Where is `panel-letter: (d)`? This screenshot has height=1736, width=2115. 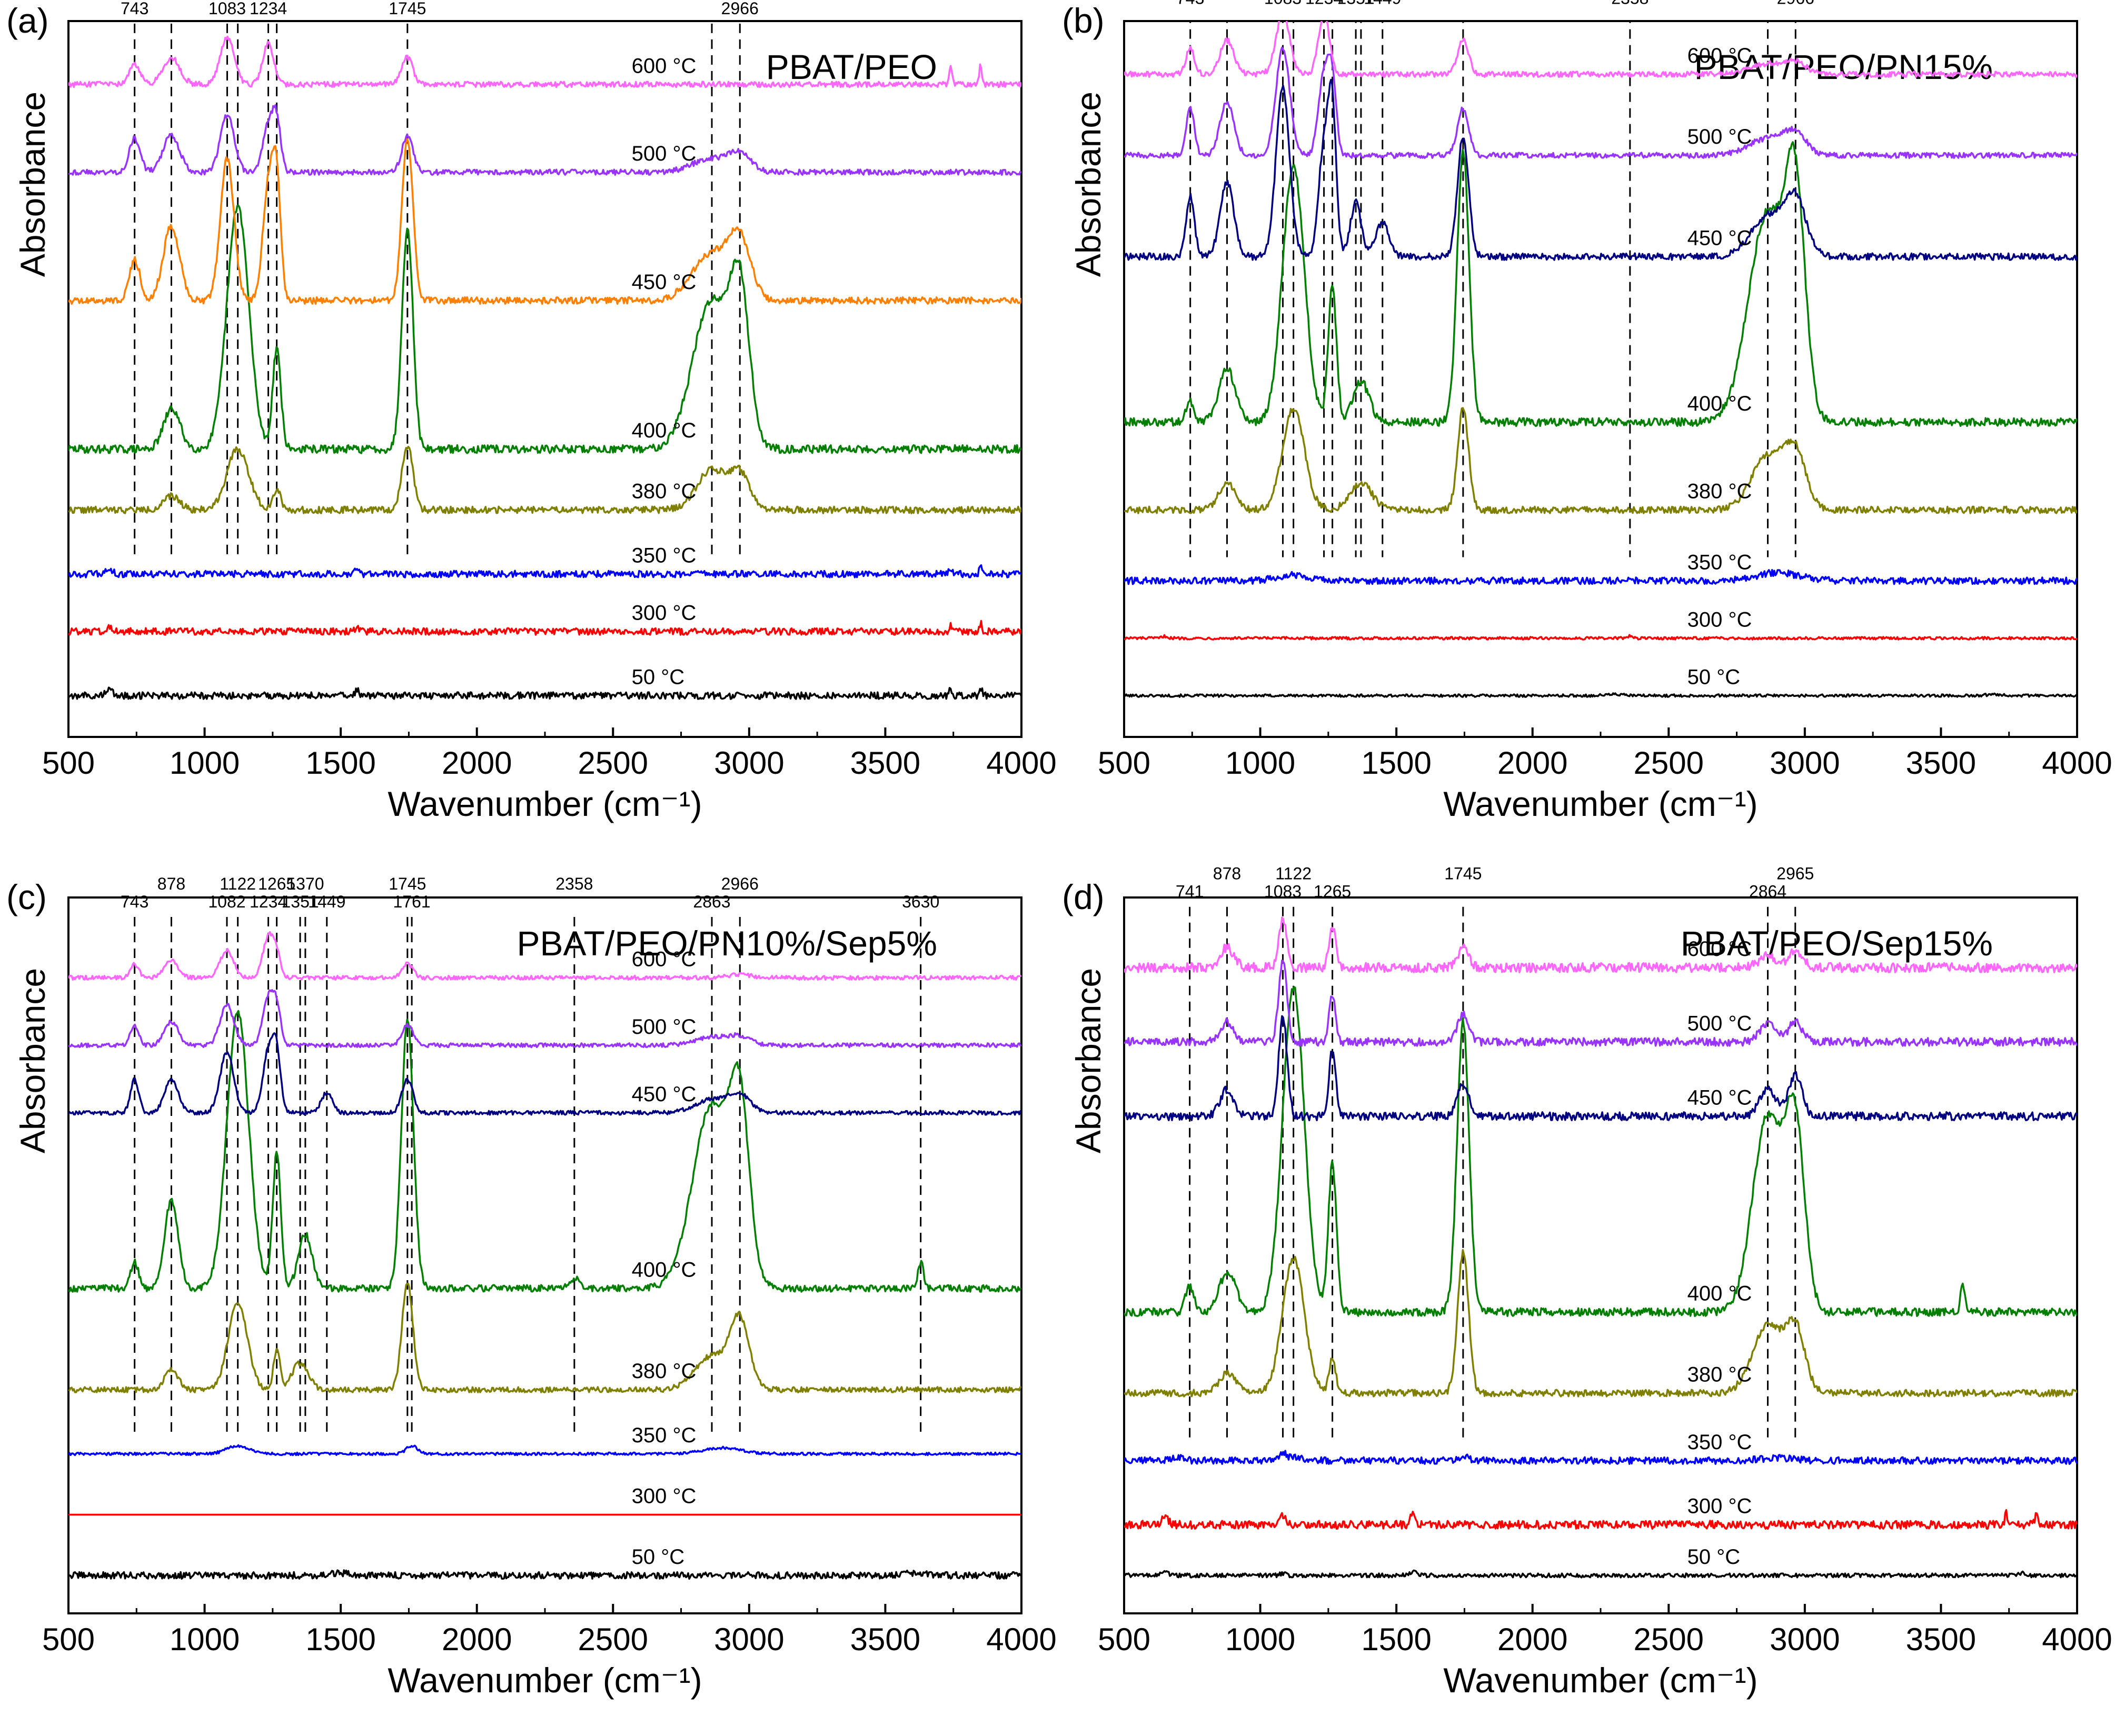 panel-letter: (d) is located at coordinates (1084, 896).